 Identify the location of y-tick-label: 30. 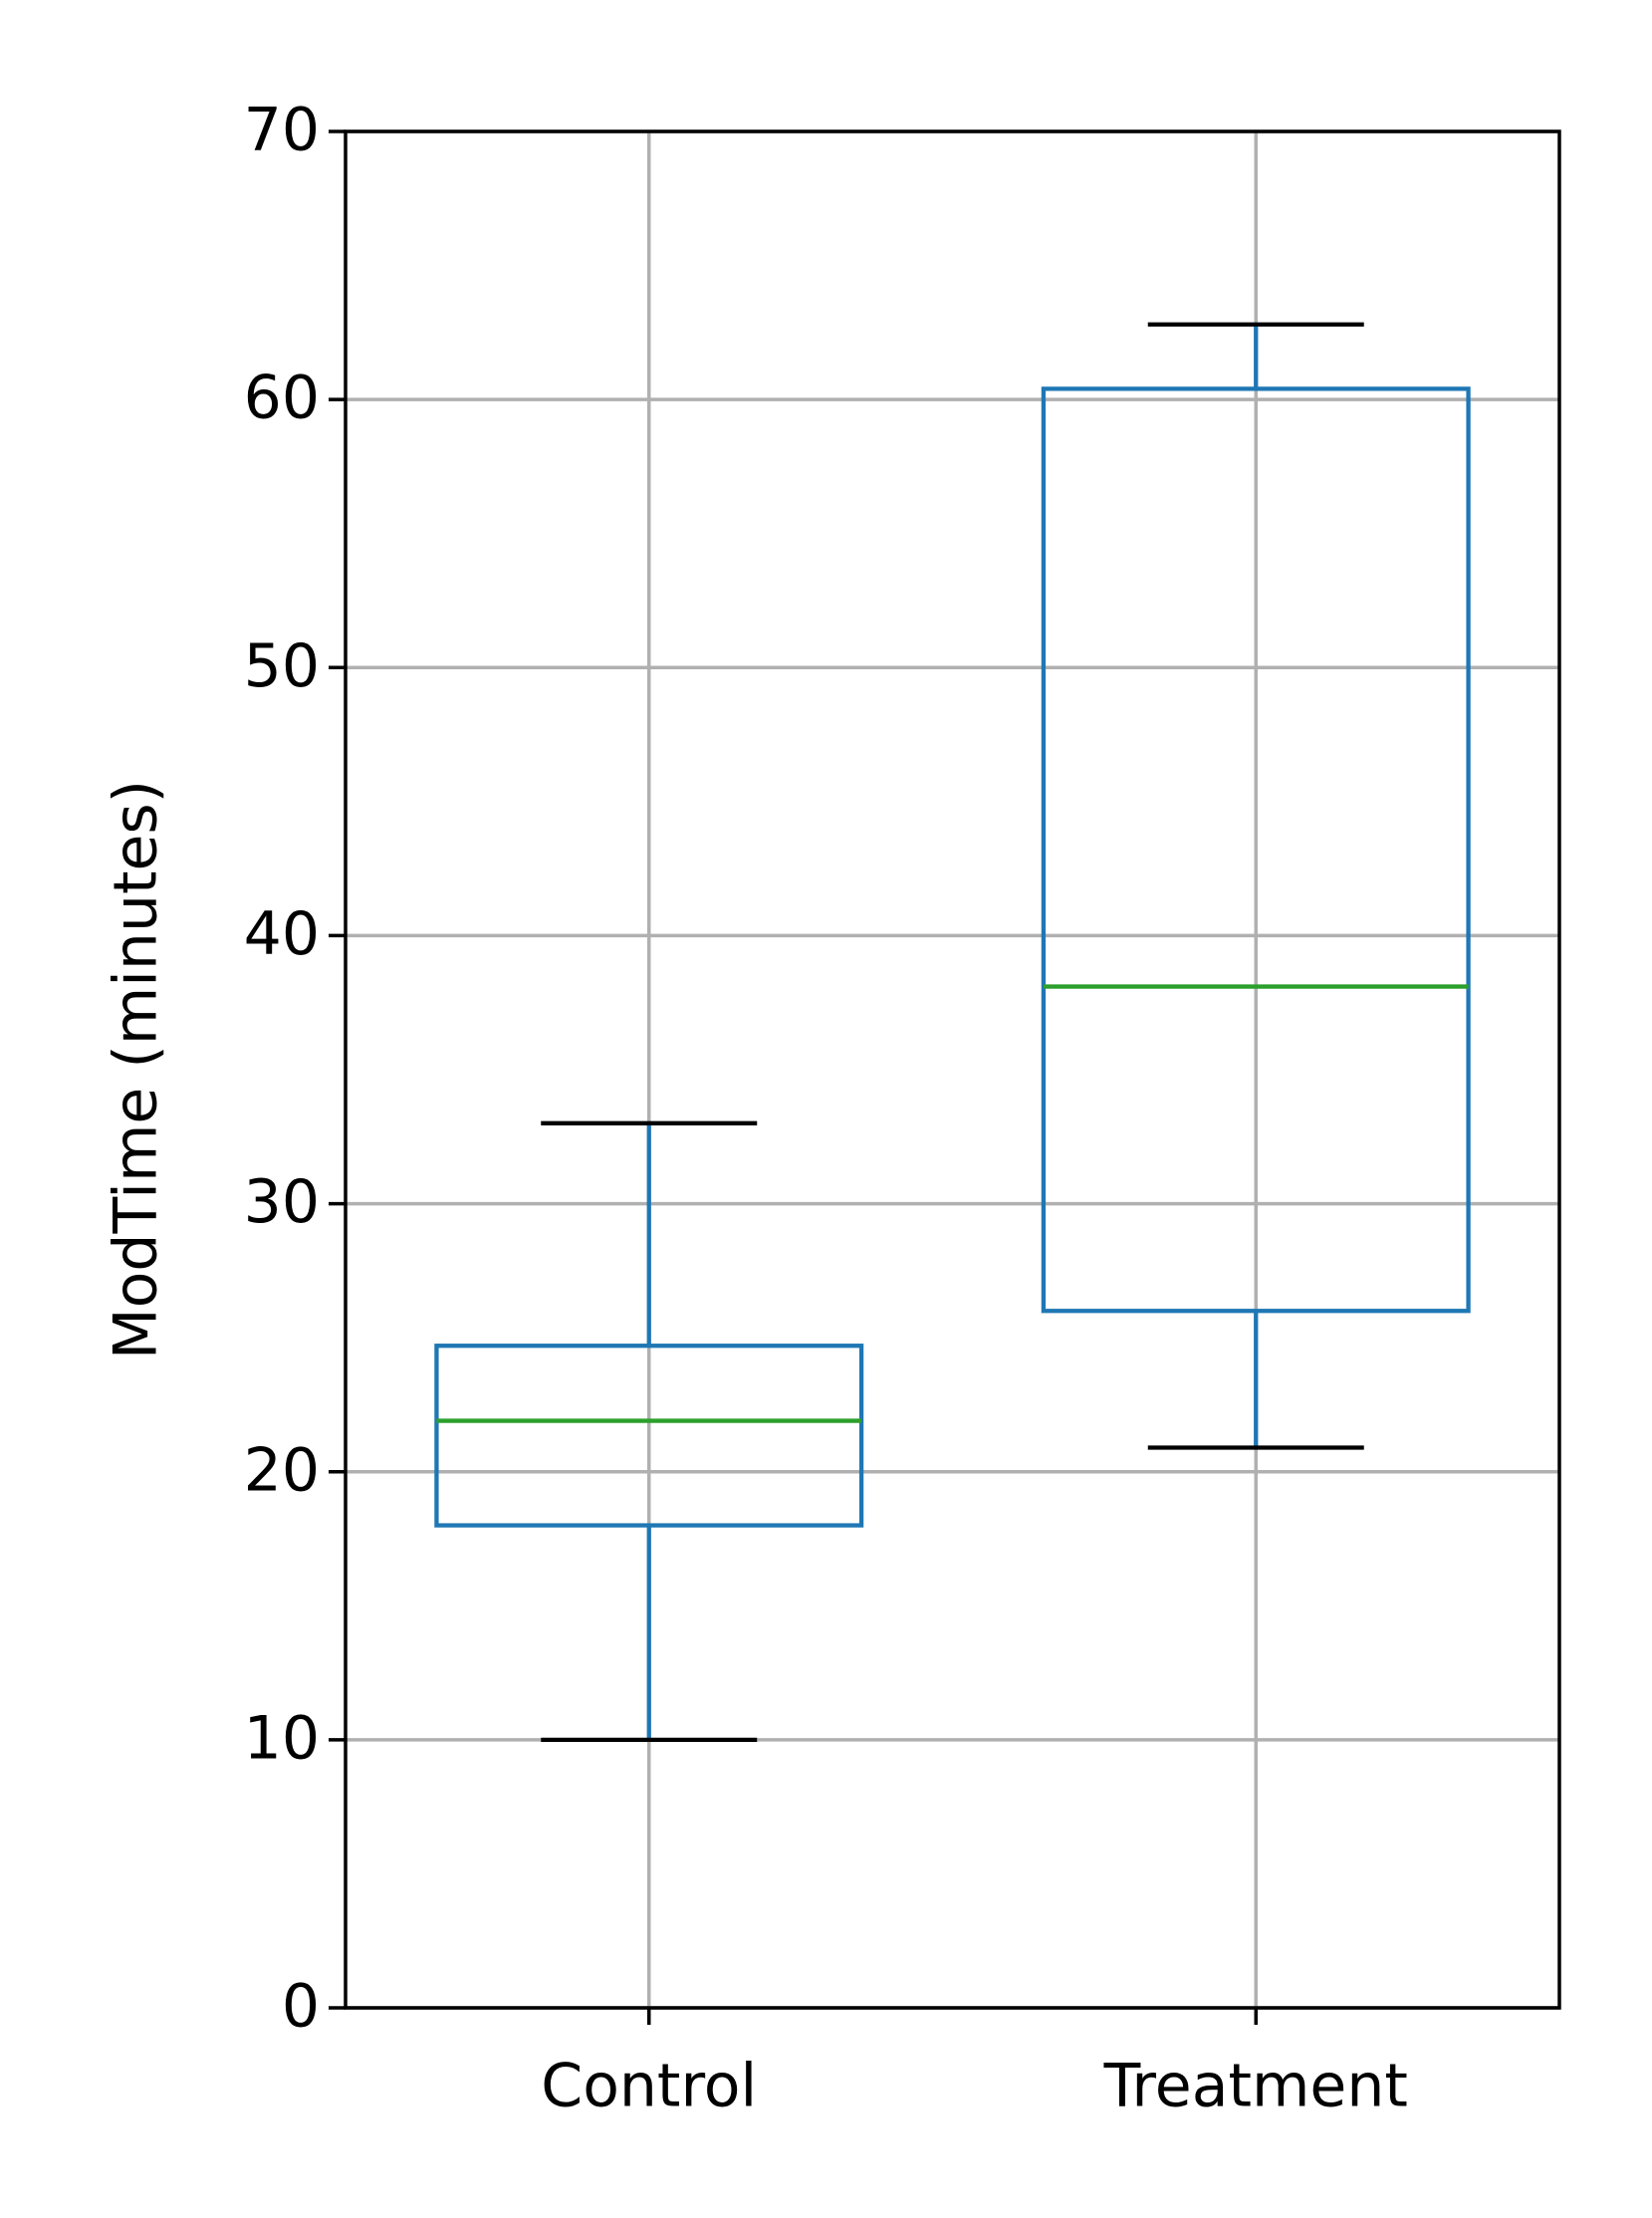
(282, 1202).